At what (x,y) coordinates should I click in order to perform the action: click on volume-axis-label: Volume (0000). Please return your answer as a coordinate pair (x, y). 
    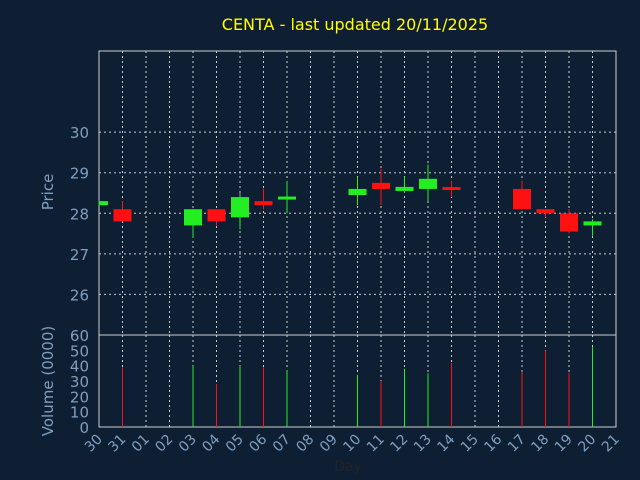
    Looking at the image, I should click on (48, 381).